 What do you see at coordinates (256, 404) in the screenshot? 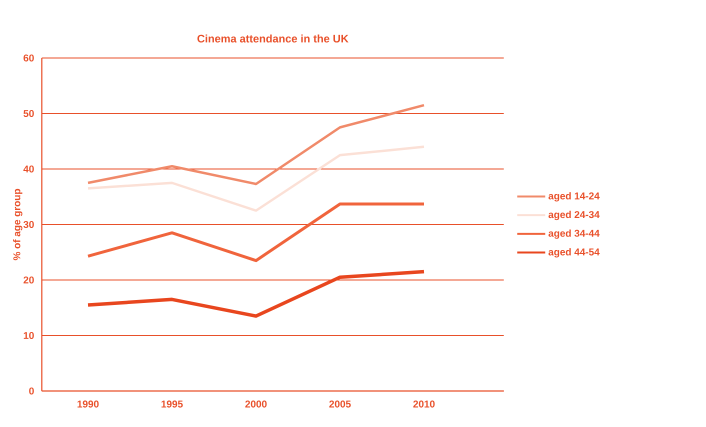
I see `x-tick-label: 2000` at bounding box center [256, 404].